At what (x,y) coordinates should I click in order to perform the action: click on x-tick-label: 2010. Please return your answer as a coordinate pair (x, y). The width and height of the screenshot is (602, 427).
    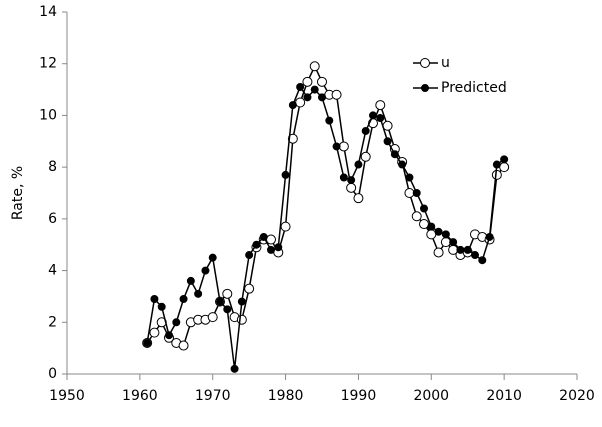
    Looking at the image, I should click on (504, 396).